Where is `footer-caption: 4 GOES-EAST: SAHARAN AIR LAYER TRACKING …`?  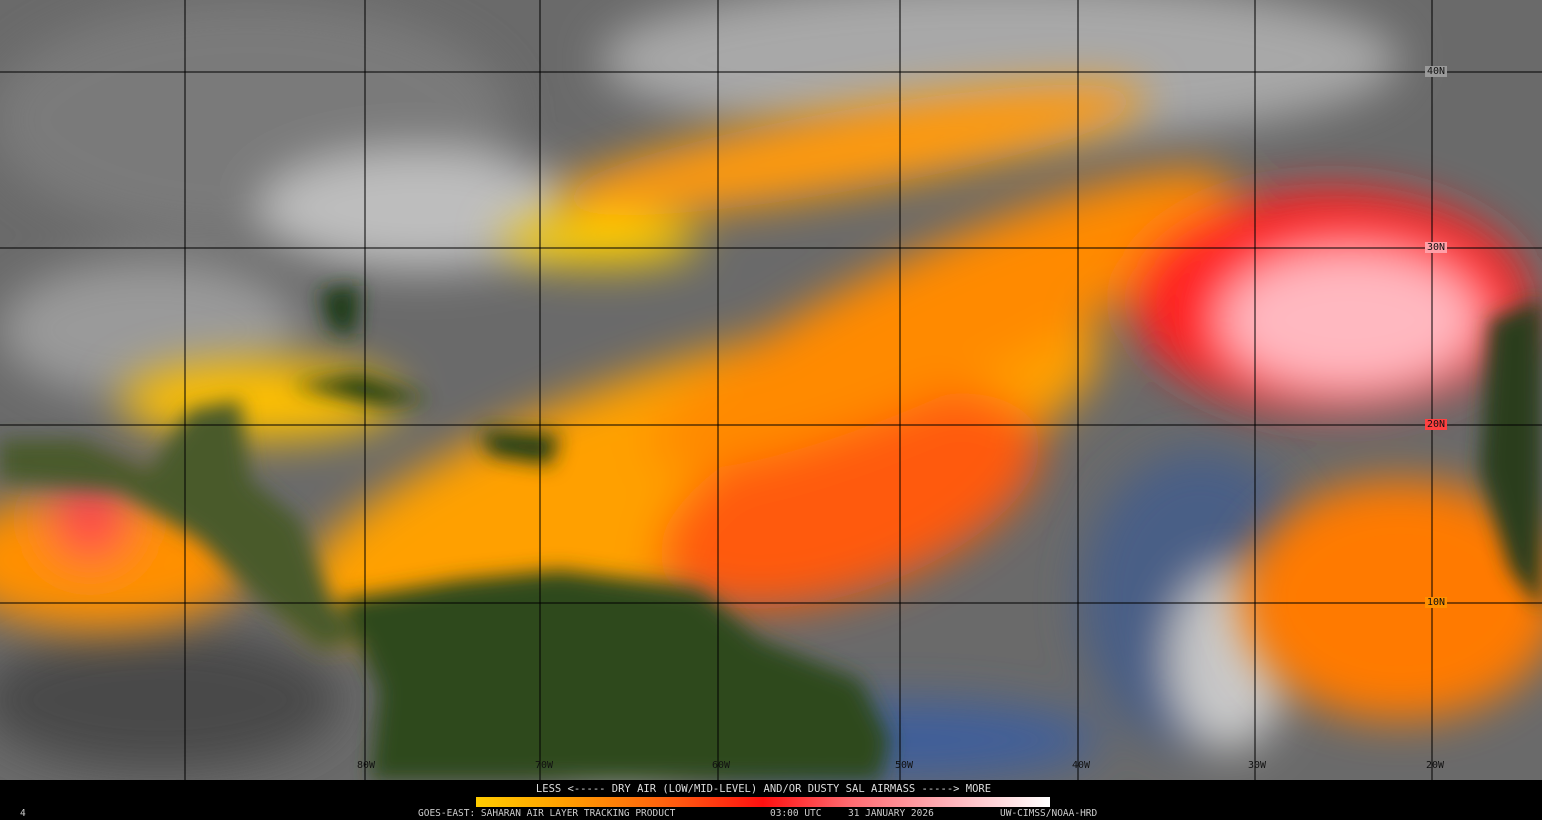
footer-caption: 4 GOES-EAST: SAHARAN AIR LAYER TRACKING … is located at coordinates (771, 814).